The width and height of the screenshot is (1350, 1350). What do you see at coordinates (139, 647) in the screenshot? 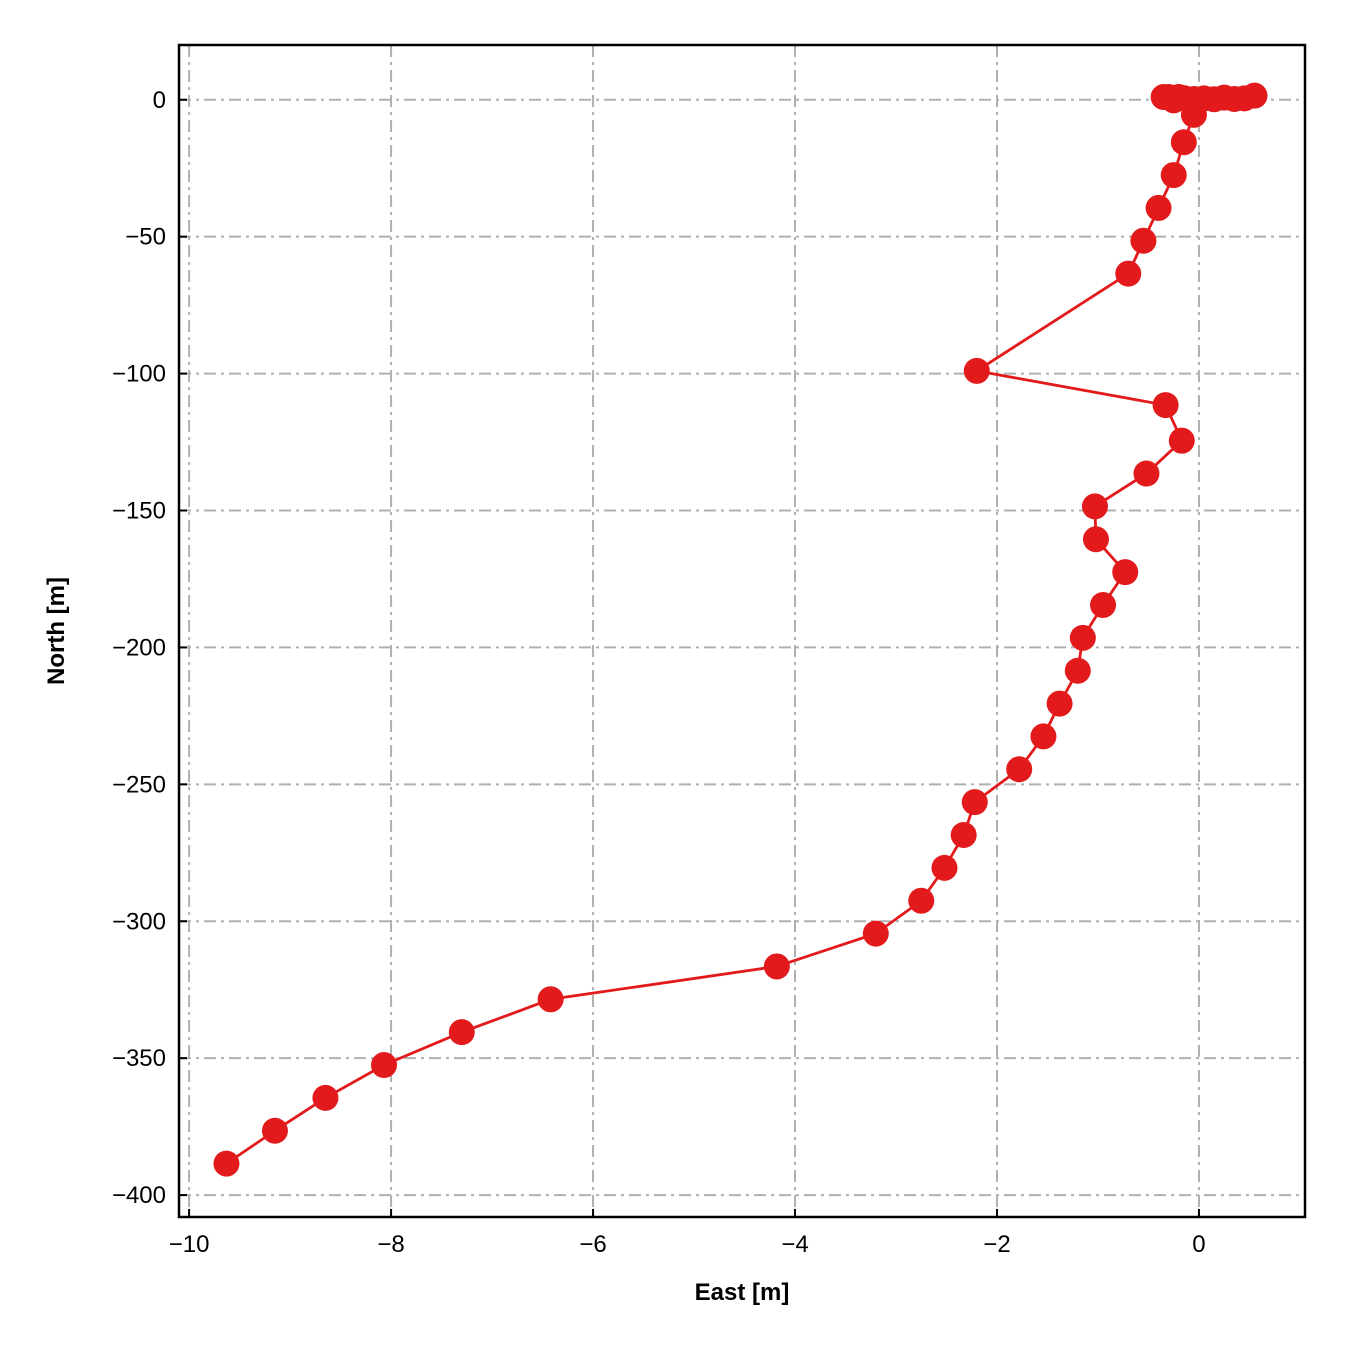
I see `y-tick-label: −200` at bounding box center [139, 647].